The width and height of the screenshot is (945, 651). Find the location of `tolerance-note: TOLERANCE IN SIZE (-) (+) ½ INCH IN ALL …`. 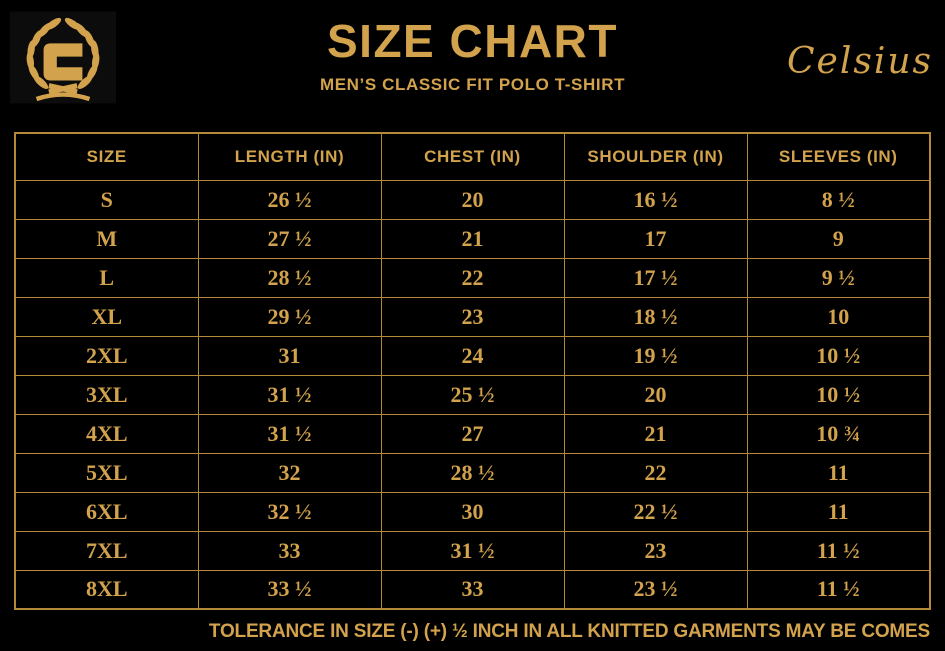

tolerance-note: TOLERANCE IN SIZE (-) (+) ½ INCH IN ALL … is located at coordinates (569, 631).